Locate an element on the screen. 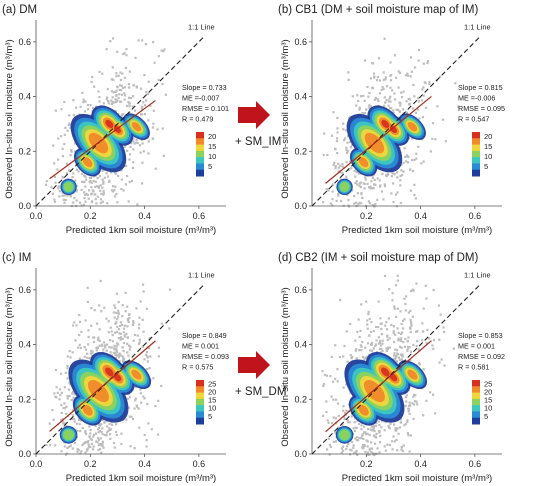 The width and height of the screenshot is (550, 486). x-tick-label: 0.4 is located at coordinates (420, 464).